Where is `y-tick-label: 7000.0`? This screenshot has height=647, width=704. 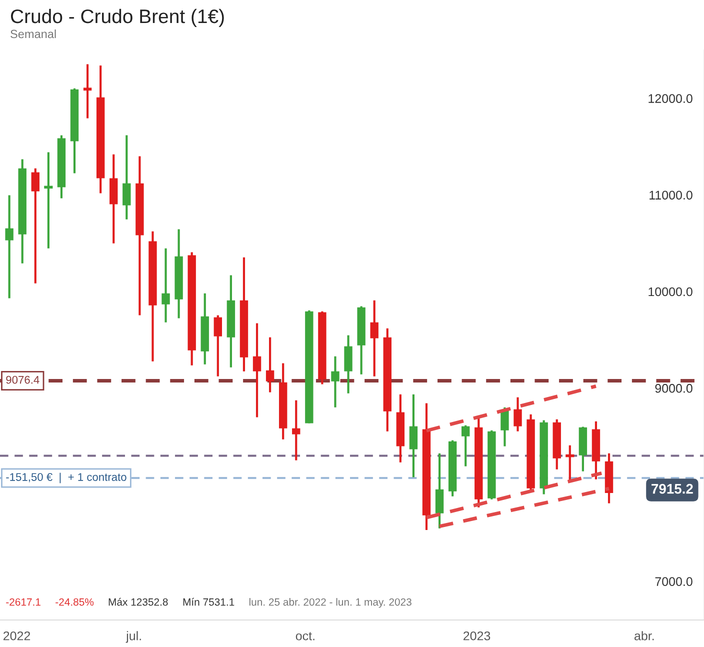 y-tick-label: 7000.0 is located at coordinates (673, 581).